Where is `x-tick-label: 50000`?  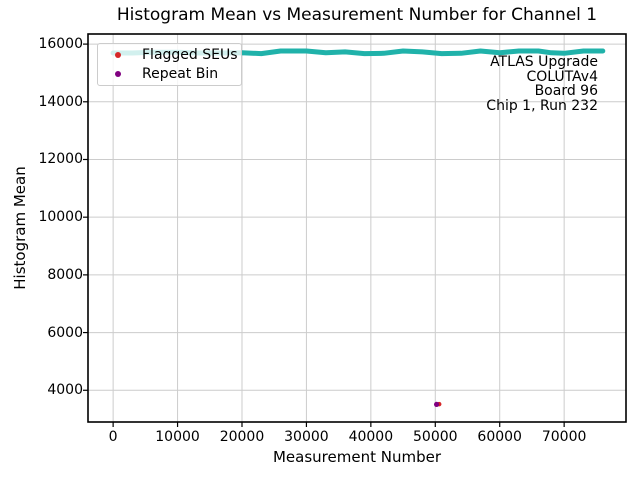
x-tick-label: 50000 is located at coordinates (435, 437).